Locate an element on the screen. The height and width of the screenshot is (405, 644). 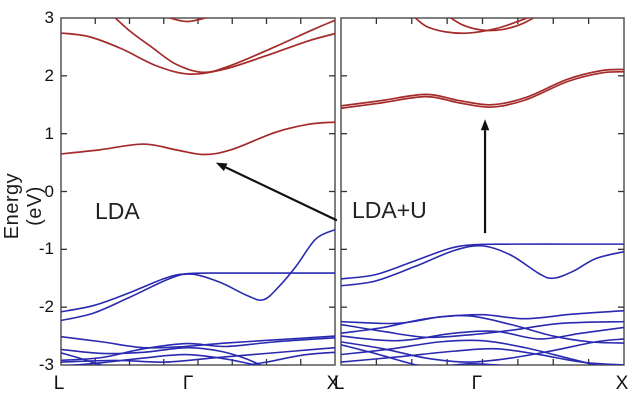
y-axis-tick-label: 0 is located at coordinates (49, 191).